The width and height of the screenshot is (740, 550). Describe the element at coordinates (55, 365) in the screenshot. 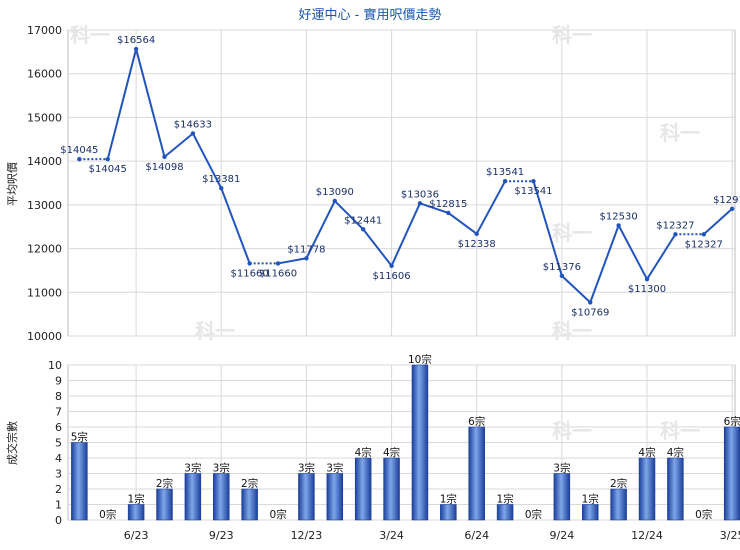

I see `volume-y-tick: 10` at that location.